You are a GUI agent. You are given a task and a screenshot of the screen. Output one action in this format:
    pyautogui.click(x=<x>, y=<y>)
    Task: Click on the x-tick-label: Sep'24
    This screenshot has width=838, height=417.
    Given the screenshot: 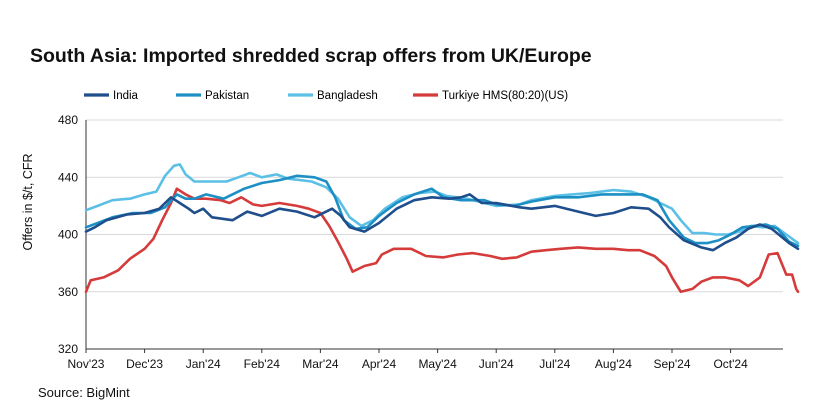 What is the action you would take?
    pyautogui.click(x=672, y=364)
    